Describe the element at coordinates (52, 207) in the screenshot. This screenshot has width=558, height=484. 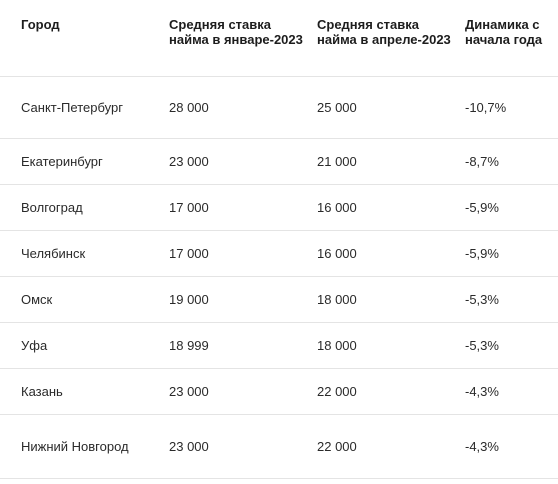
I see `city-cell: Волгоград` at that location.